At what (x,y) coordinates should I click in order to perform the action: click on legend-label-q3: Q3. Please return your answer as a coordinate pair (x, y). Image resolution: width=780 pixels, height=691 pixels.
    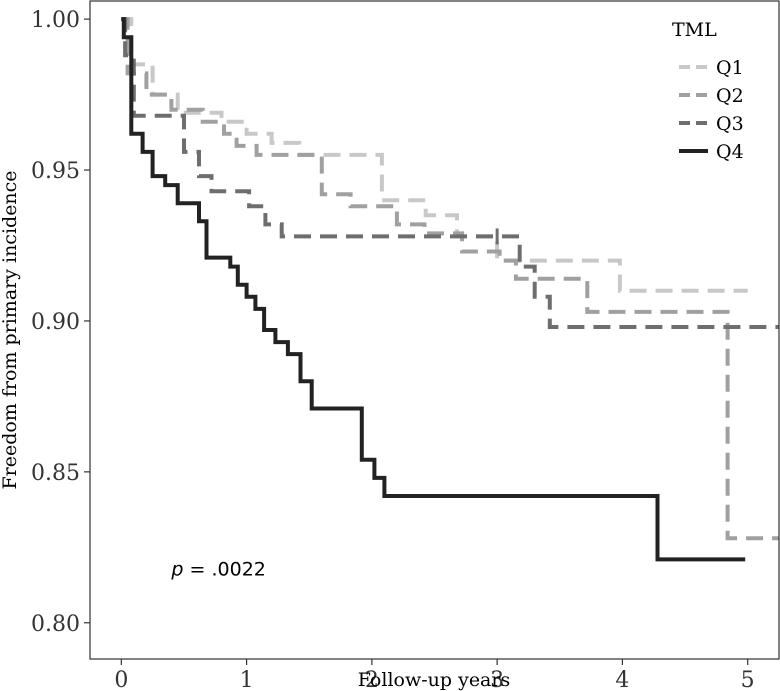
    Looking at the image, I should click on (730, 124).